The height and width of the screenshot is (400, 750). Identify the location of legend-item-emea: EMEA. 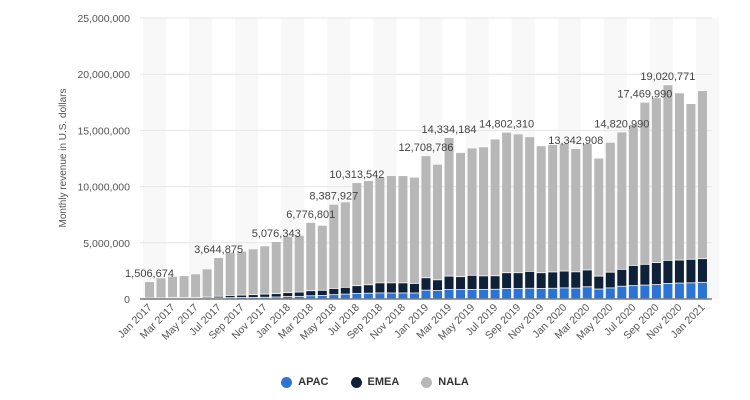
(375, 382).